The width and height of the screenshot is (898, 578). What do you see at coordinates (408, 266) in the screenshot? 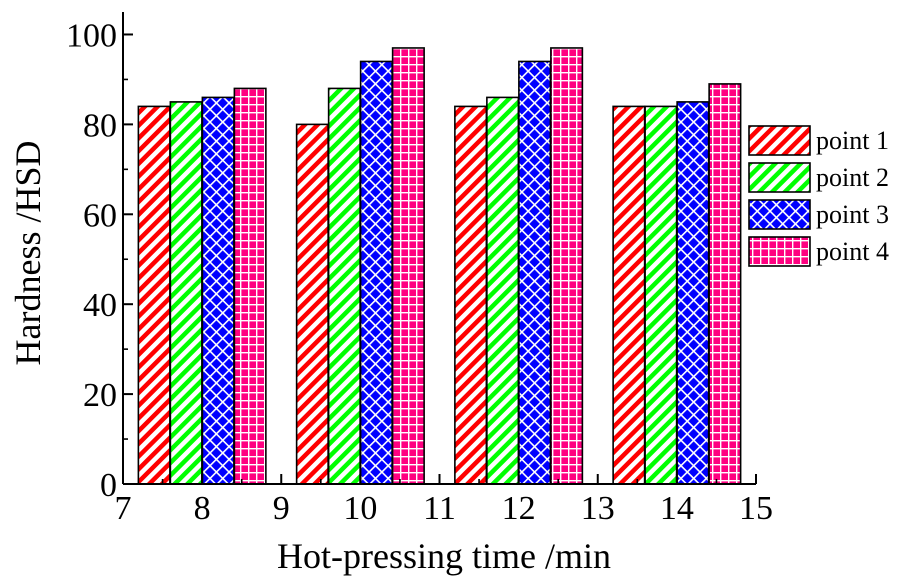
I see `bar-point-4-x10` at bounding box center [408, 266].